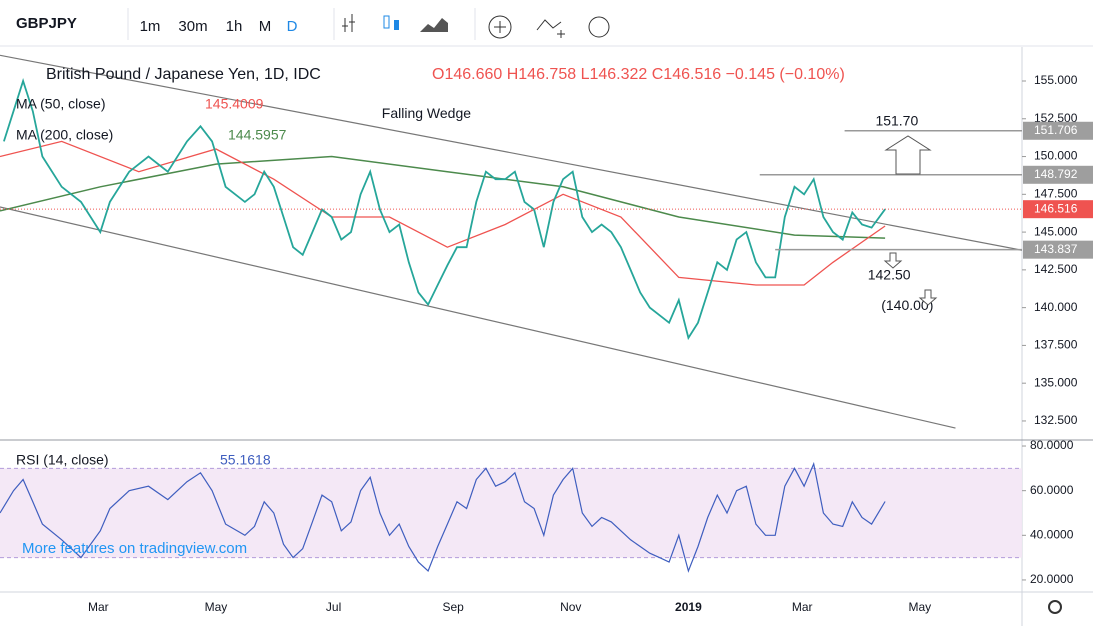  Describe the element at coordinates (1056, 269) in the screenshot. I see `y-tick-label: 142.500` at that location.